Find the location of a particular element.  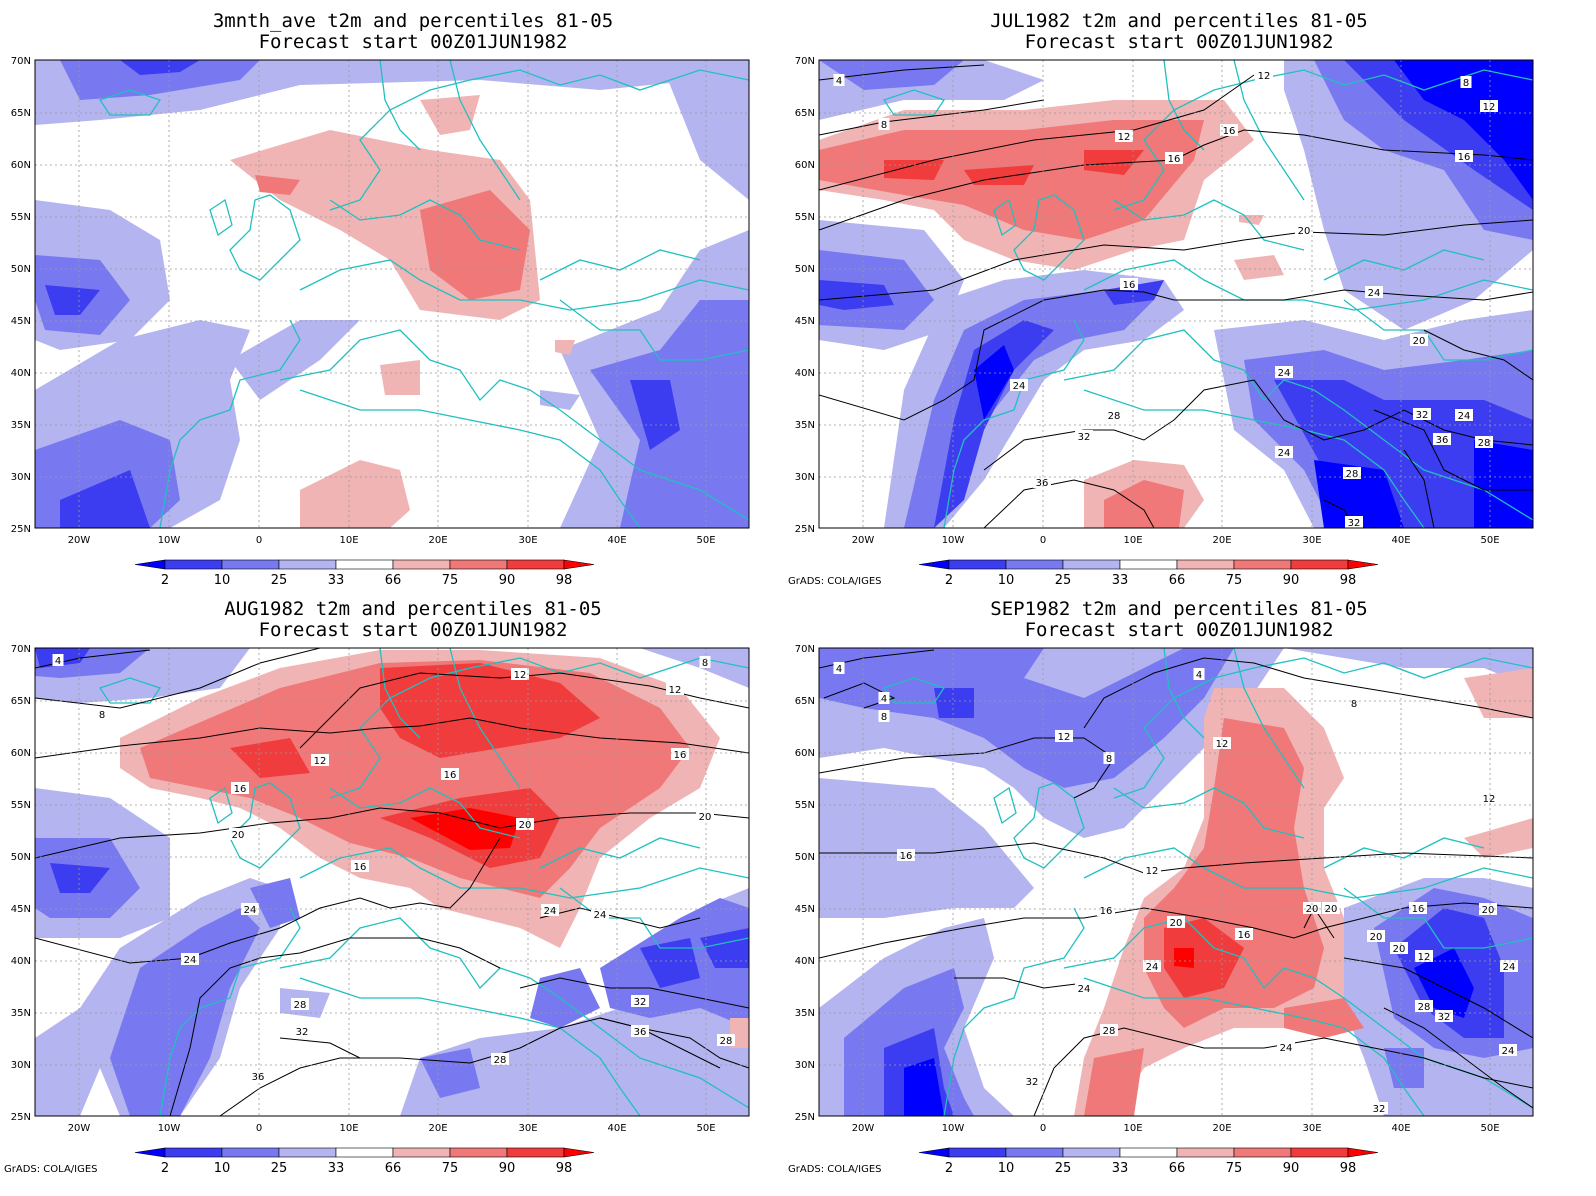

lat-label: 70N is located at coordinates (21, 61).